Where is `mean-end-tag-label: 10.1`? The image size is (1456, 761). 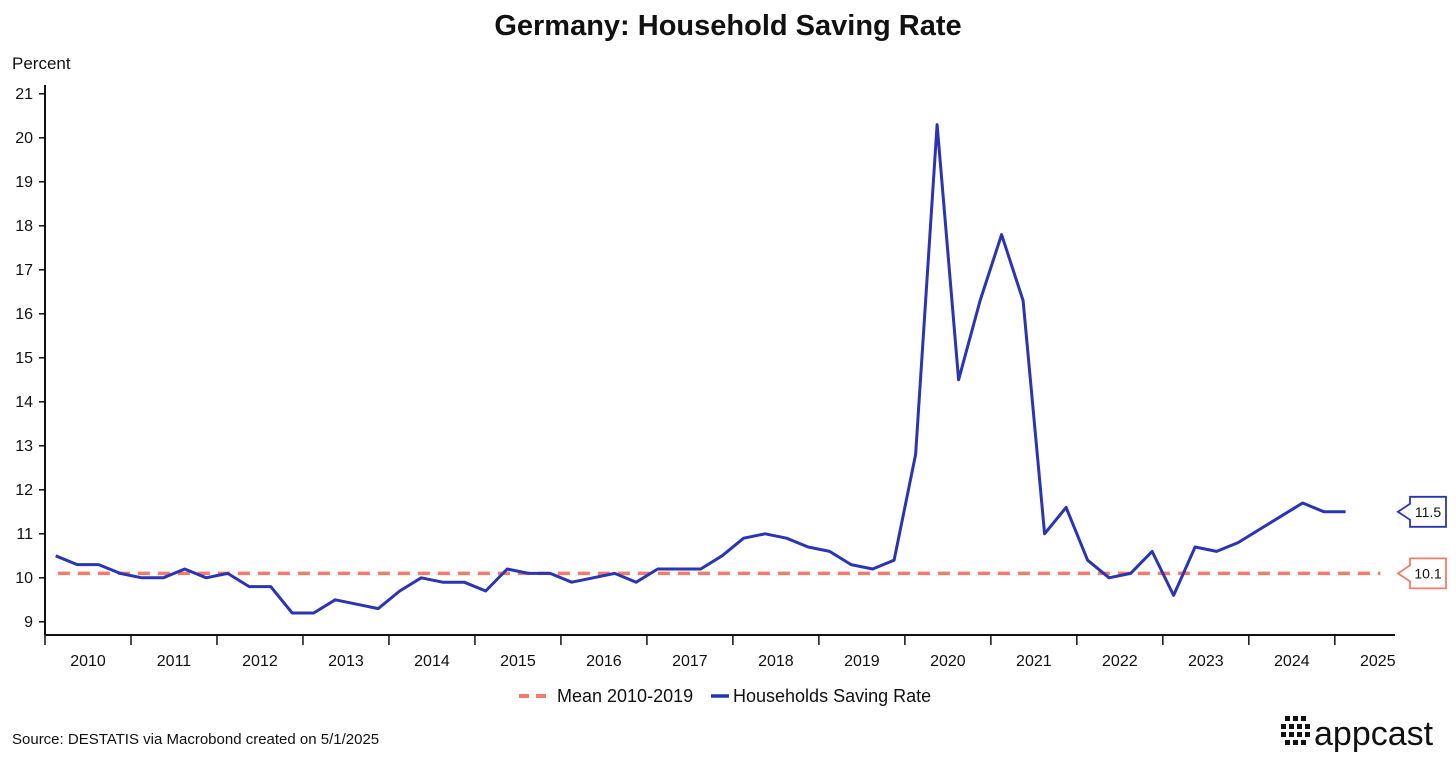
mean-end-tag-label: 10.1 is located at coordinates (1427, 573).